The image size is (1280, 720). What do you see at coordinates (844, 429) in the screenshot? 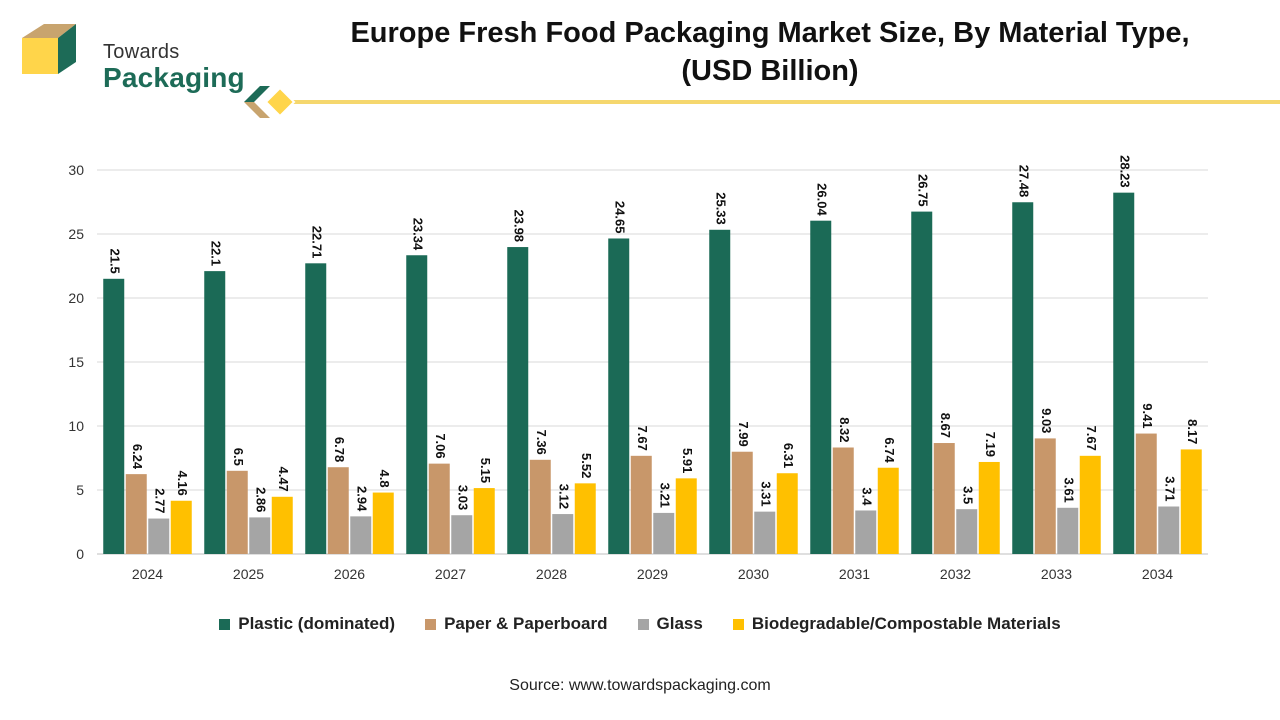
I see `data-label: 8.32` at bounding box center [844, 429].